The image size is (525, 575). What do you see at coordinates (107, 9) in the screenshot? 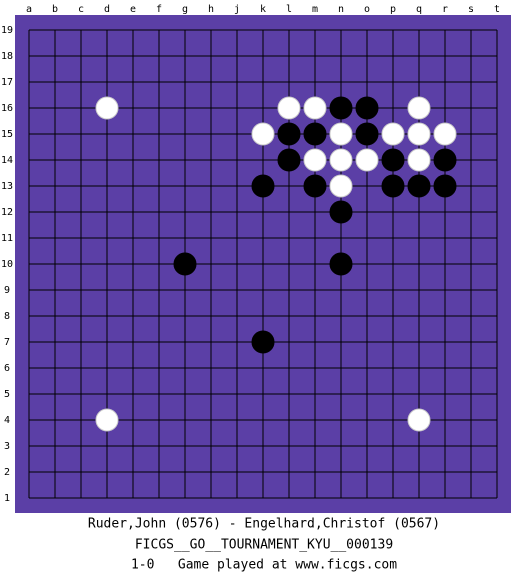
I see `column-label: d` at bounding box center [107, 9].